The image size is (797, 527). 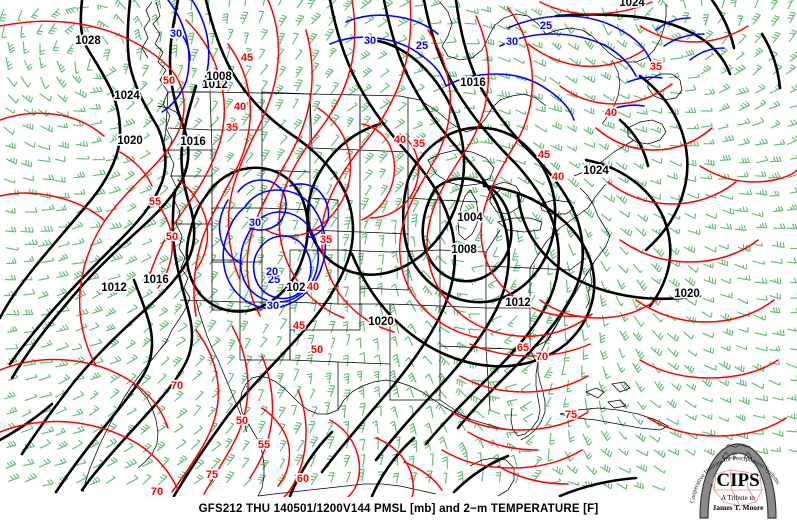 I want to click on isobar-label: 1028, so click(x=88, y=41).